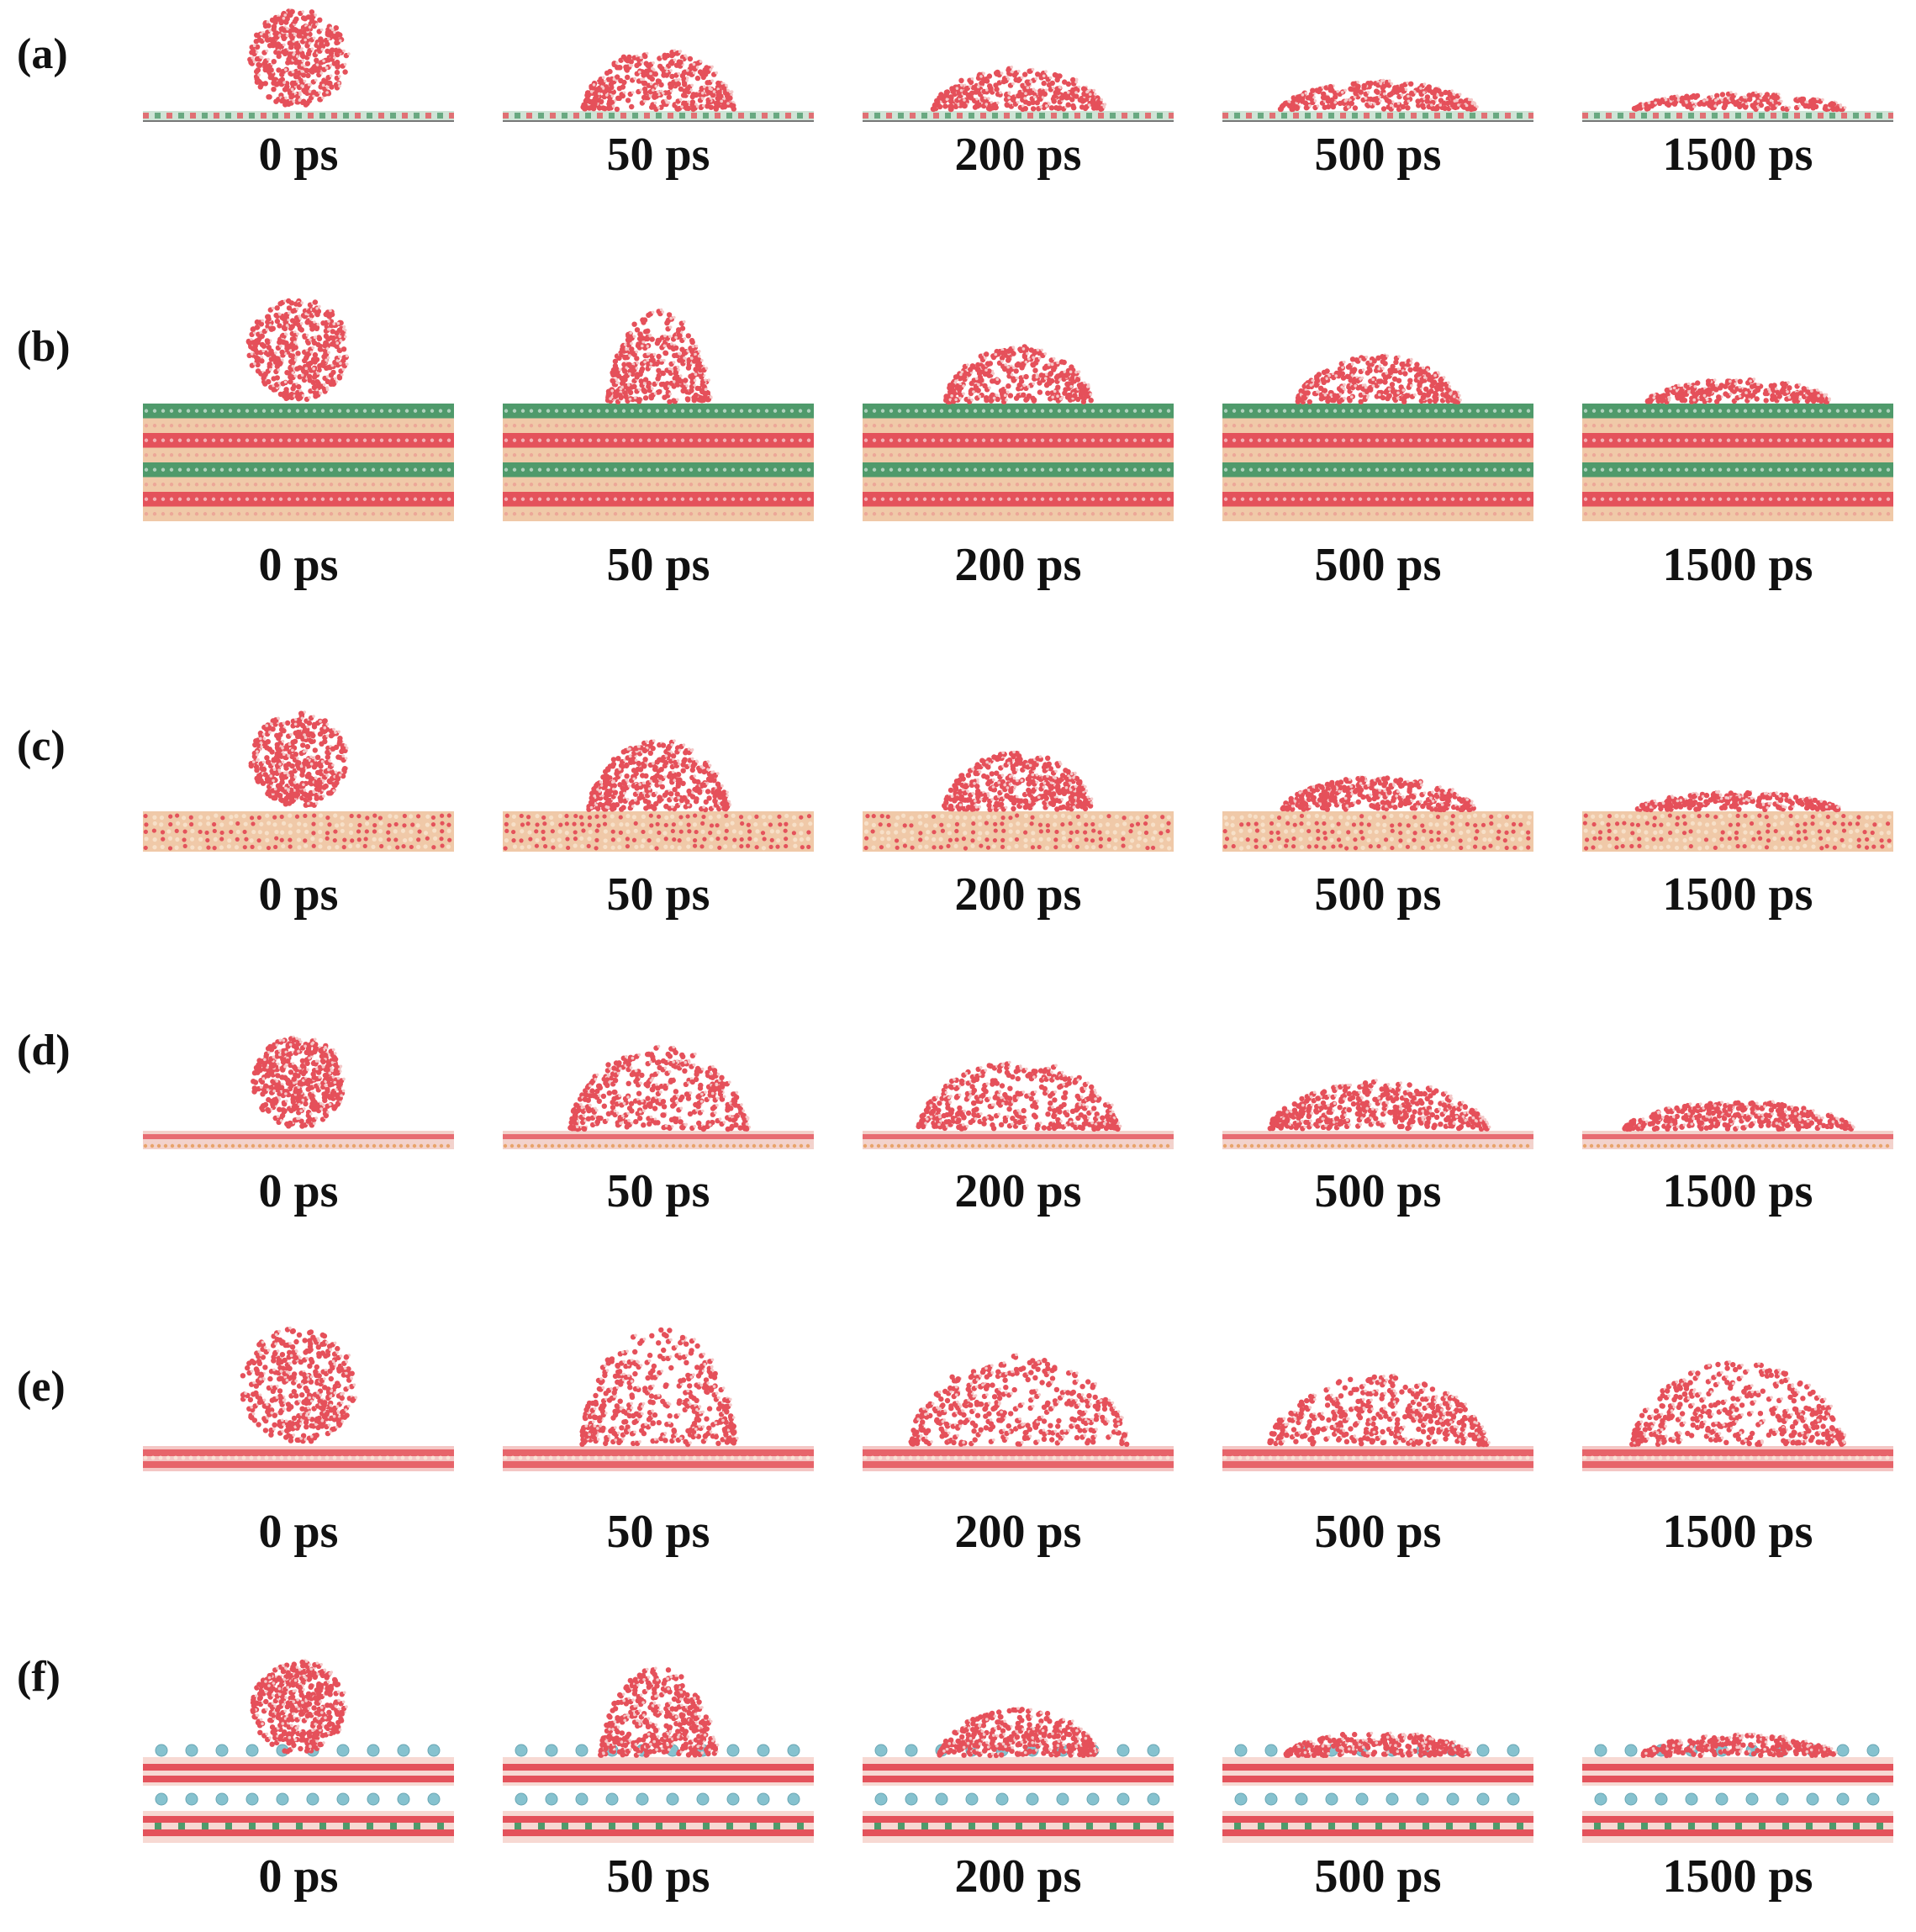 Image resolution: width=1916 pixels, height=1932 pixels. I want to click on panel-label: (e), so click(41, 1387).